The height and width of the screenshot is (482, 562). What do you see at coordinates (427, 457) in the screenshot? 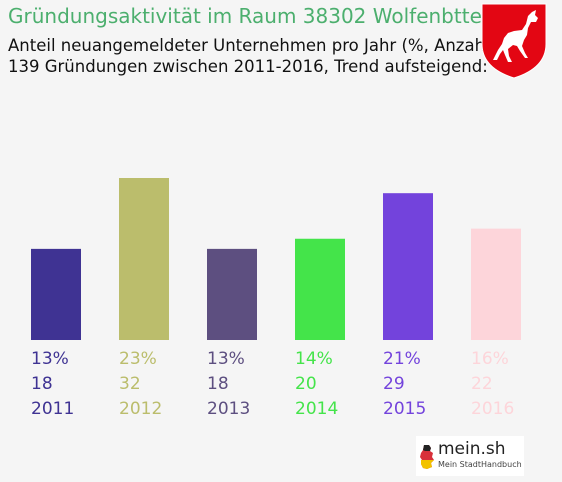
I see `germany-map-icon` at bounding box center [427, 457].